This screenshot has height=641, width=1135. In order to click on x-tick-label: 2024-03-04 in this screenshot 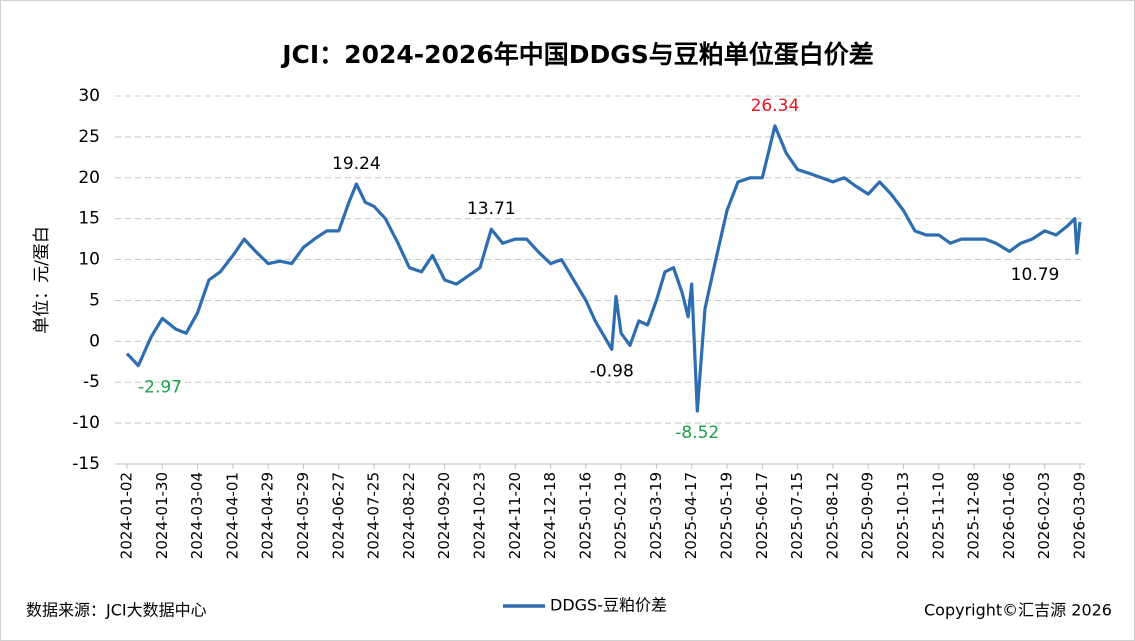, I will do `click(197, 515)`.